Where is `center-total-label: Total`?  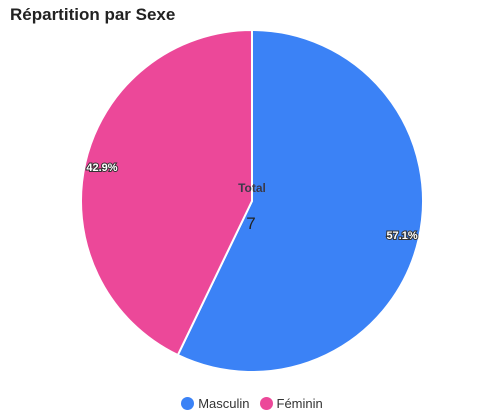
center-total-label: Total is located at coordinates (252, 188).